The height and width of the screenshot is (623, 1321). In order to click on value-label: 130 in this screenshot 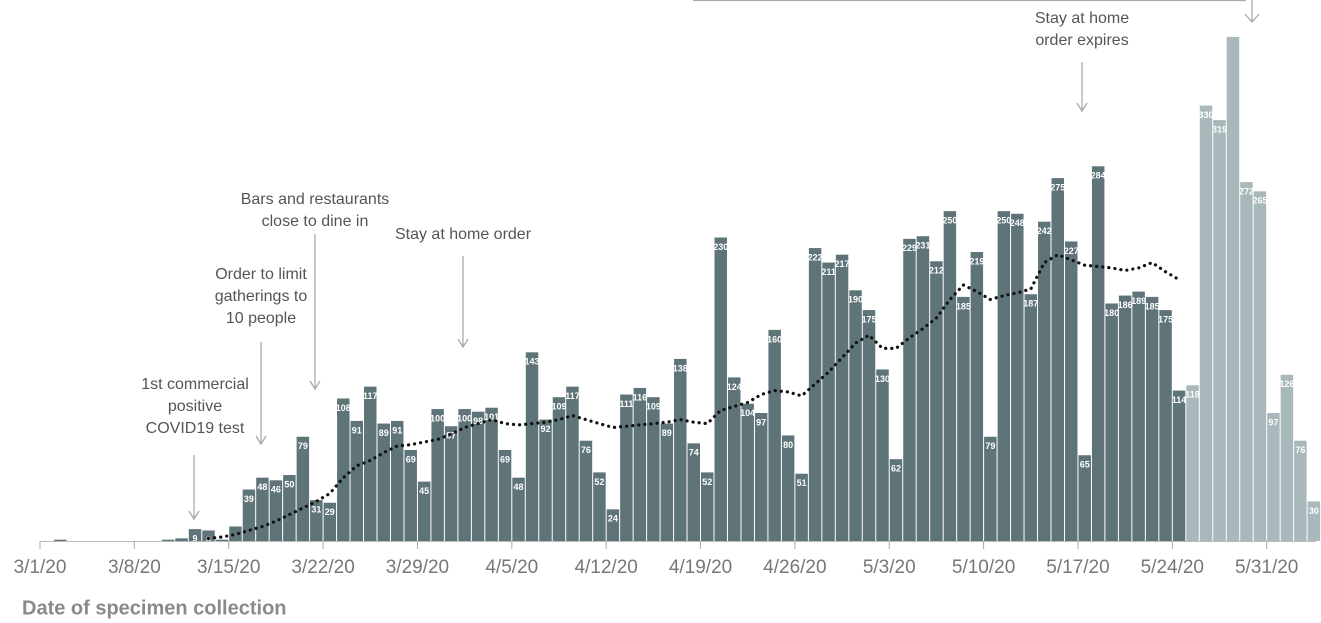, I will do `click(882, 379)`.